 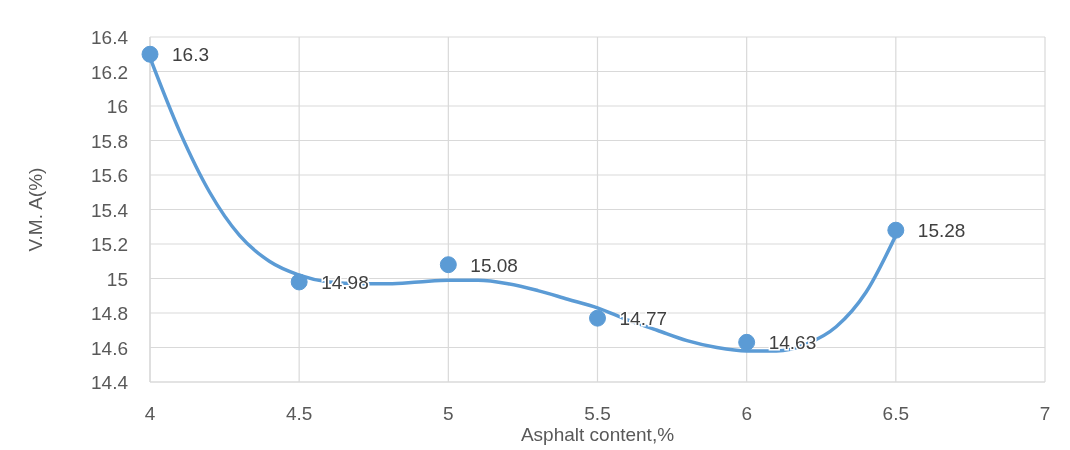 What do you see at coordinates (448, 413) in the screenshot?
I see `x-tick-label: 5` at bounding box center [448, 413].